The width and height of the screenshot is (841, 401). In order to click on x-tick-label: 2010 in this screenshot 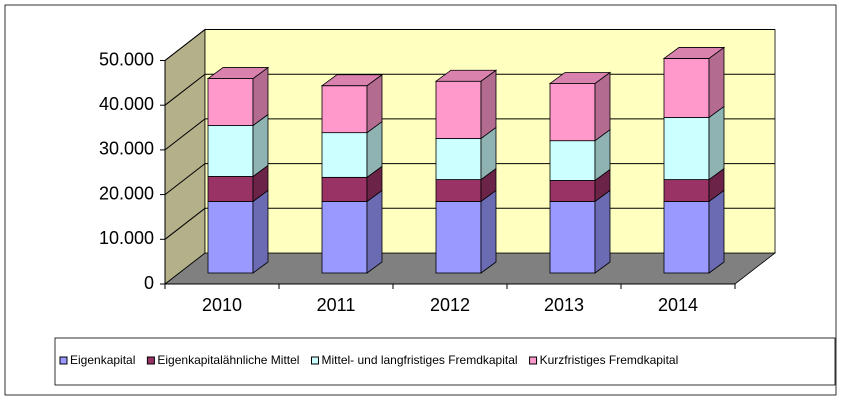, I will do `click(222, 305)`.